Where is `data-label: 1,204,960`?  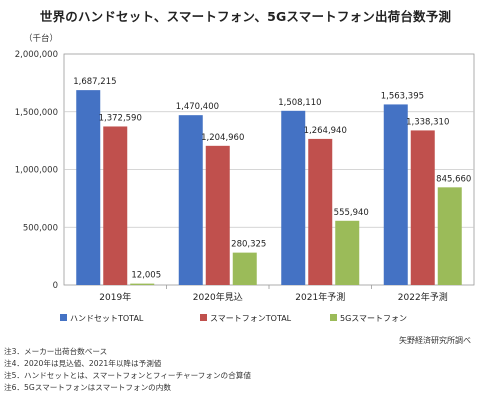
data-label: 1,204,960 is located at coordinates (222, 138).